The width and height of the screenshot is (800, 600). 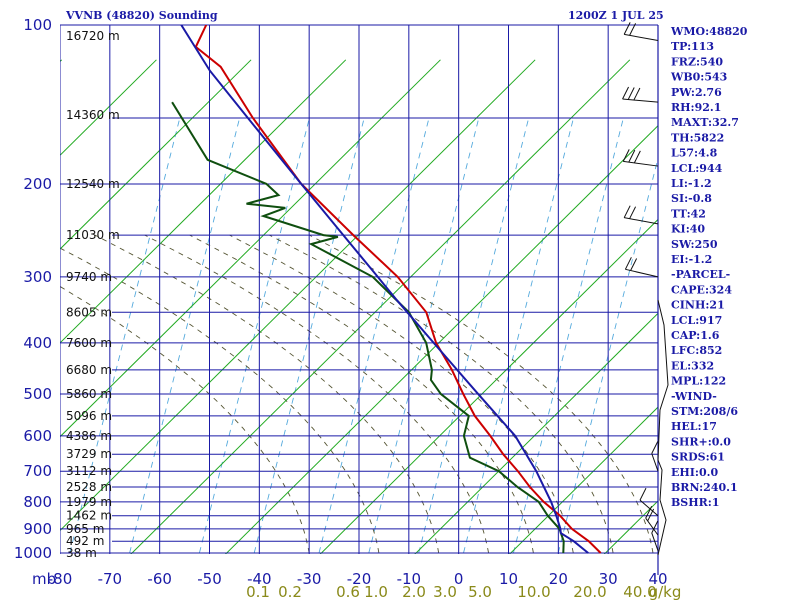 I want to click on pressure-label: 200, so click(x=37, y=184).